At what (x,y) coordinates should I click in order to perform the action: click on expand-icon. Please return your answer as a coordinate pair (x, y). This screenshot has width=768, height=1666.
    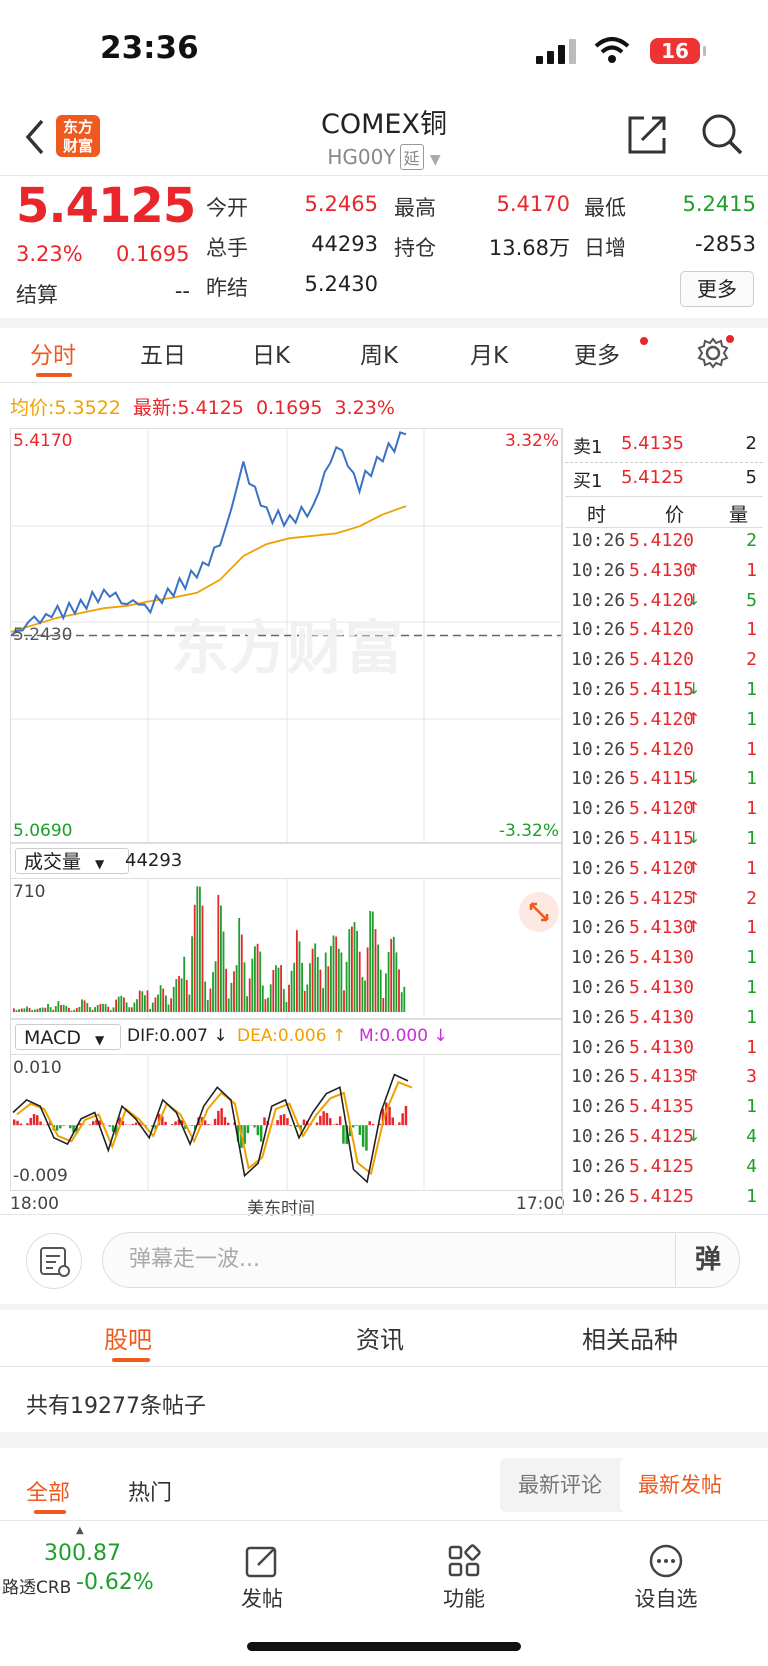
    Looking at the image, I should click on (539, 912).